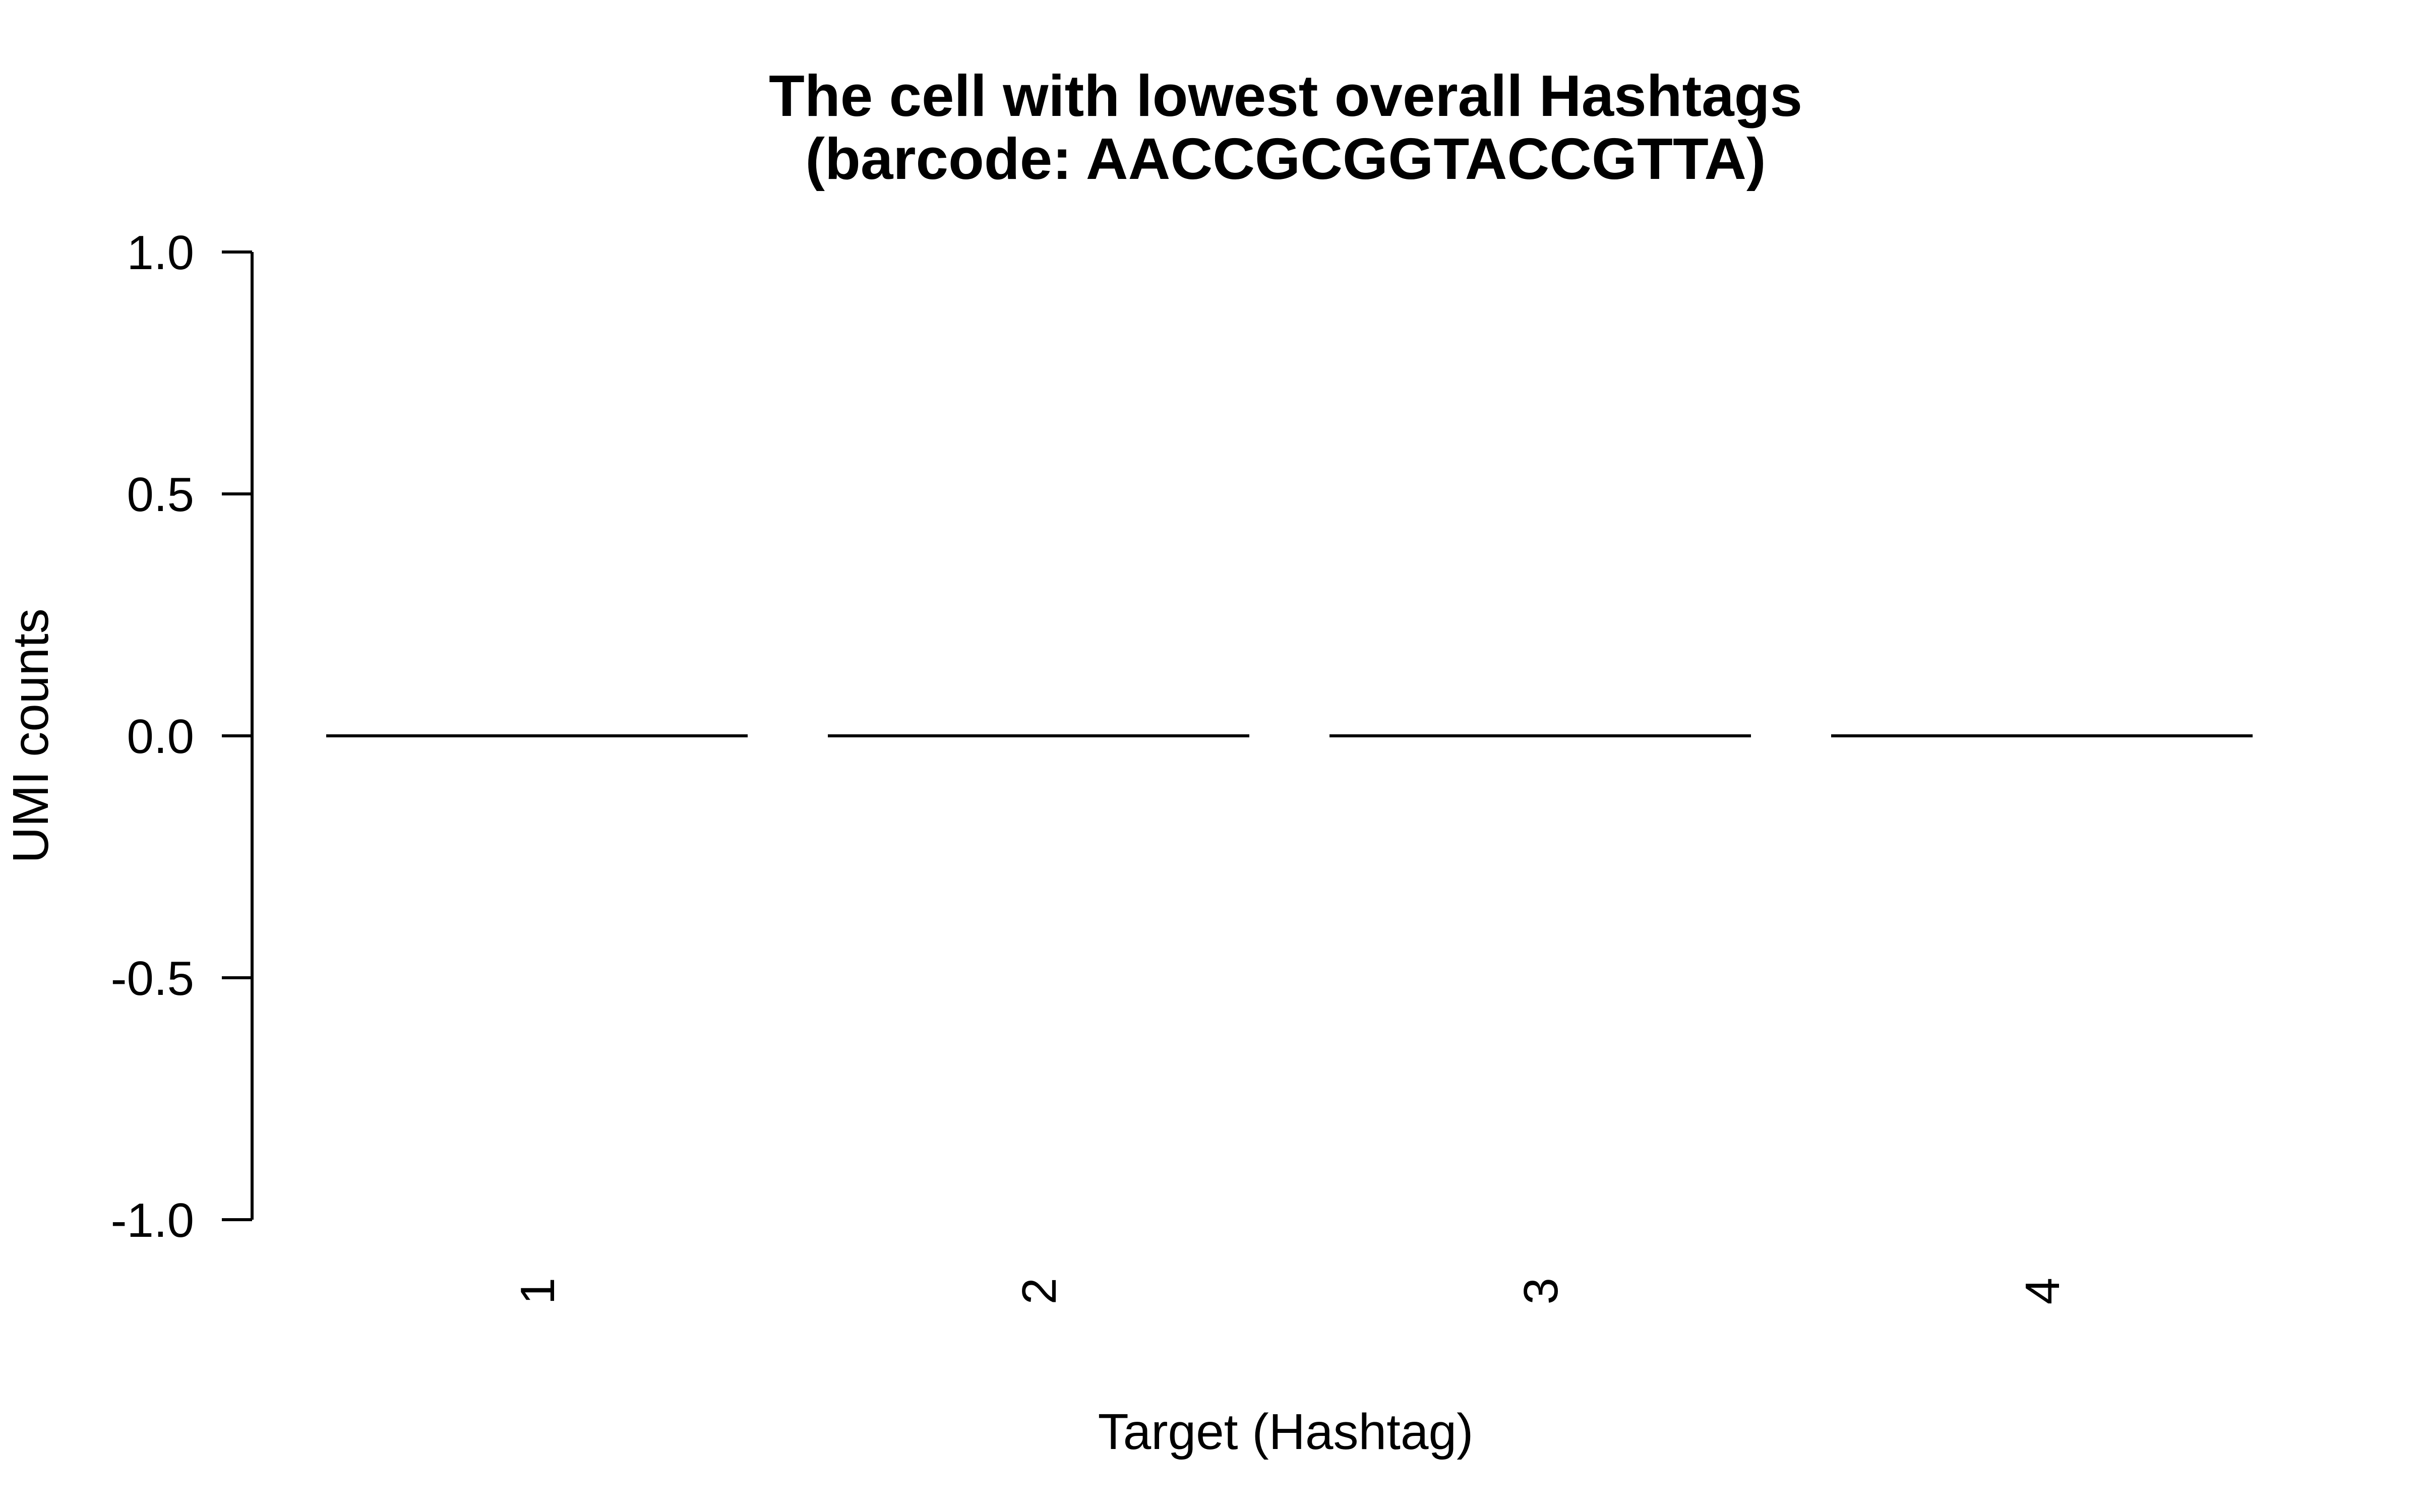 The image size is (2420, 1512). What do you see at coordinates (152, 978) in the screenshot?
I see `y-axis-tick-label: -0.5` at bounding box center [152, 978].